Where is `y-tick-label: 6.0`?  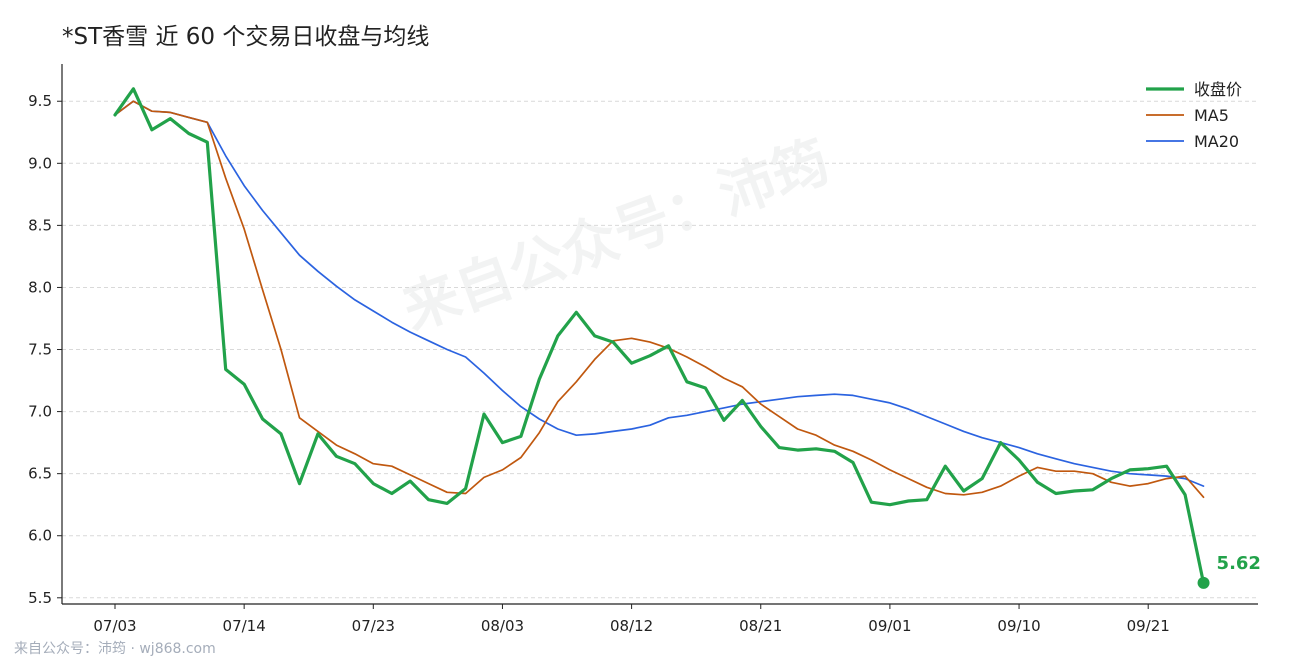
y-tick-label: 6.0 is located at coordinates (40, 536).